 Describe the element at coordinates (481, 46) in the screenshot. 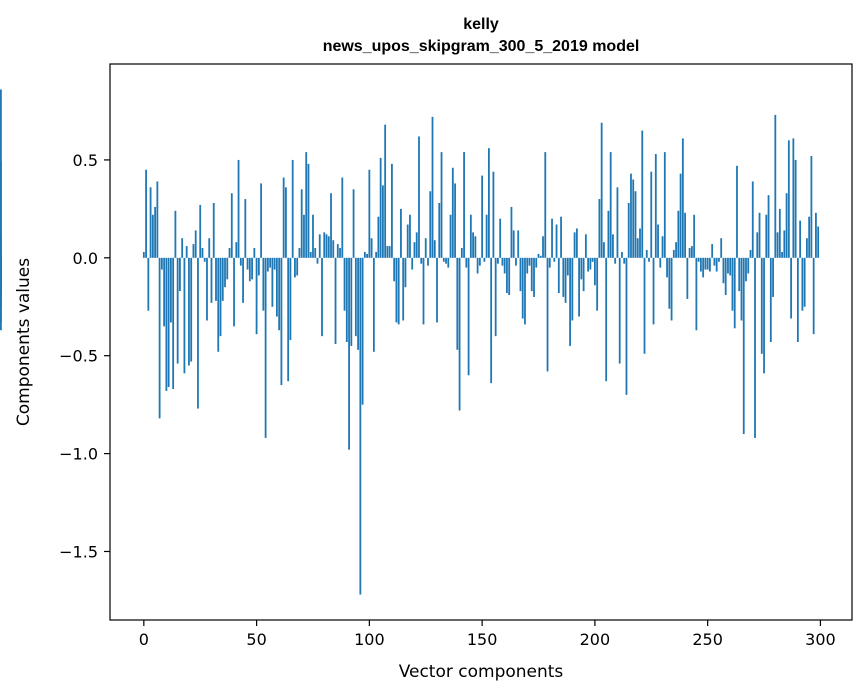

I see `chart-subtitle: news_upos_skipgram_300_5_2019 model` at that location.